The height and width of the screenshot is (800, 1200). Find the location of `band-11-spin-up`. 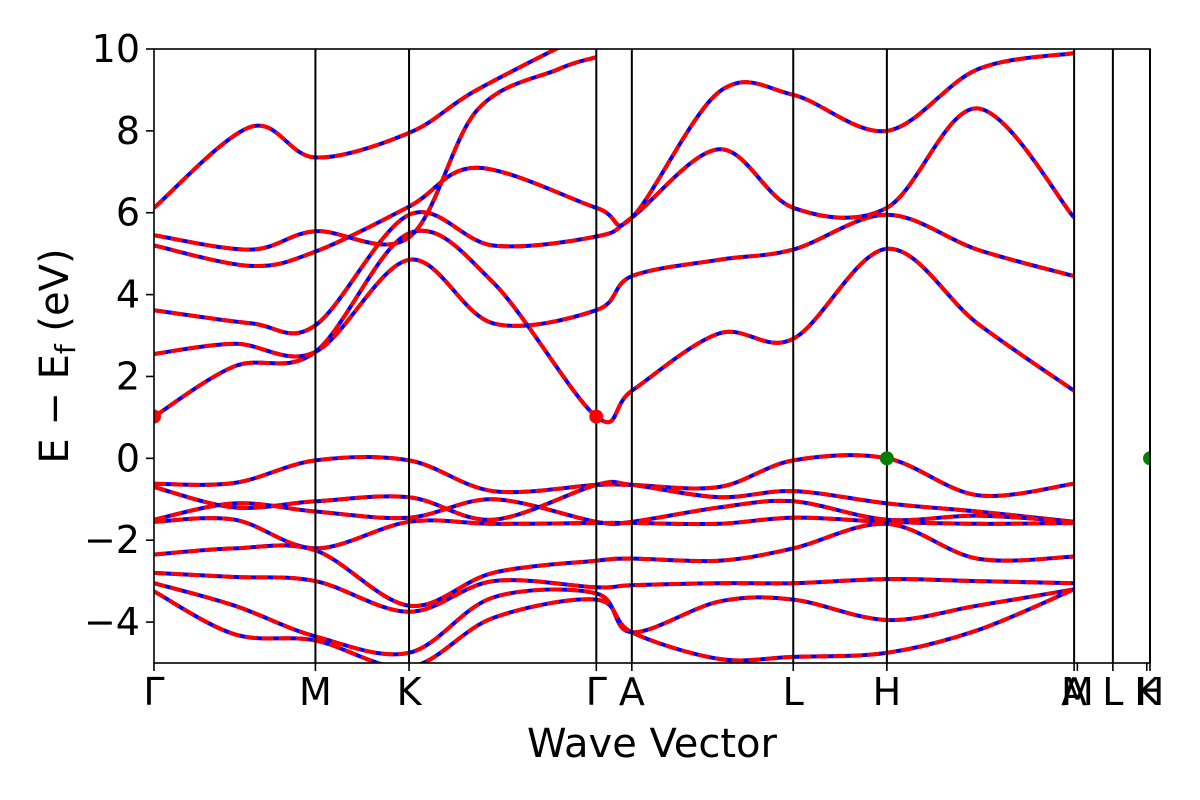

band-11-spin-up is located at coordinates (614, 592).